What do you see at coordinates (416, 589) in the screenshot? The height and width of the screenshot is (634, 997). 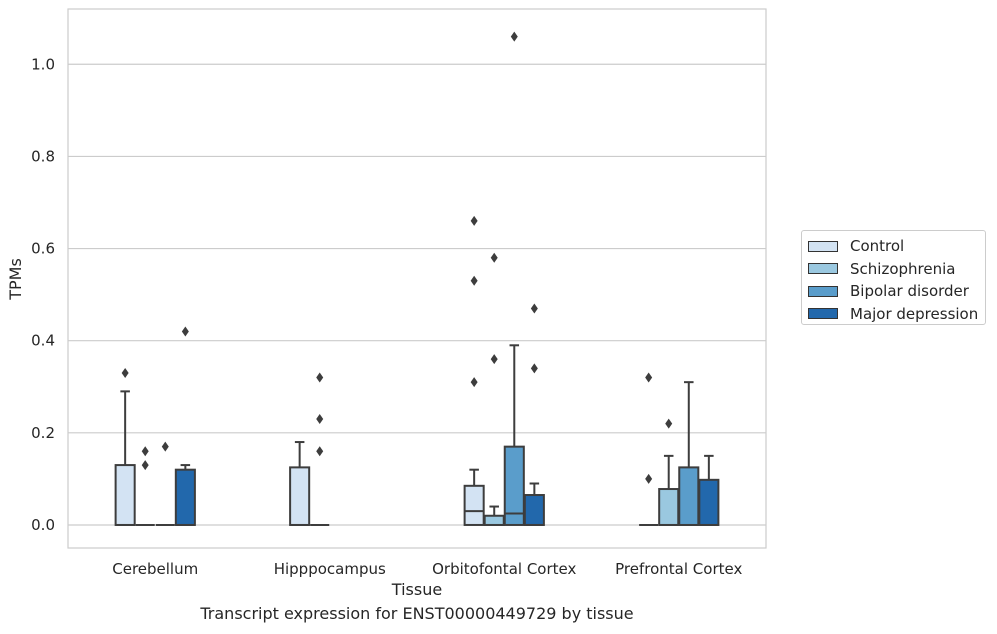 I see `x-axis-label: Tissue` at bounding box center [416, 589].